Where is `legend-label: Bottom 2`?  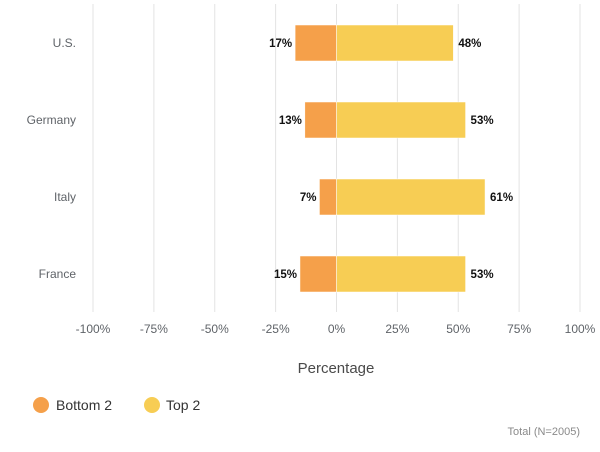 legend-label: Bottom 2 is located at coordinates (84, 405).